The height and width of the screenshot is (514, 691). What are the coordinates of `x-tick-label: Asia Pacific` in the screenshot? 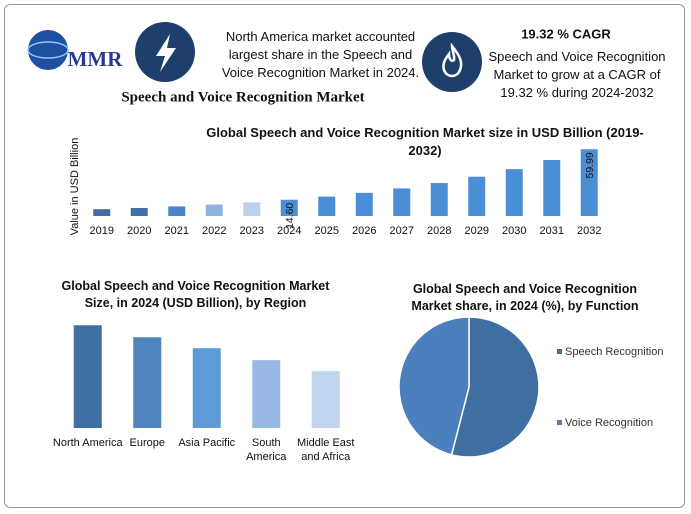 It's located at (207, 443).